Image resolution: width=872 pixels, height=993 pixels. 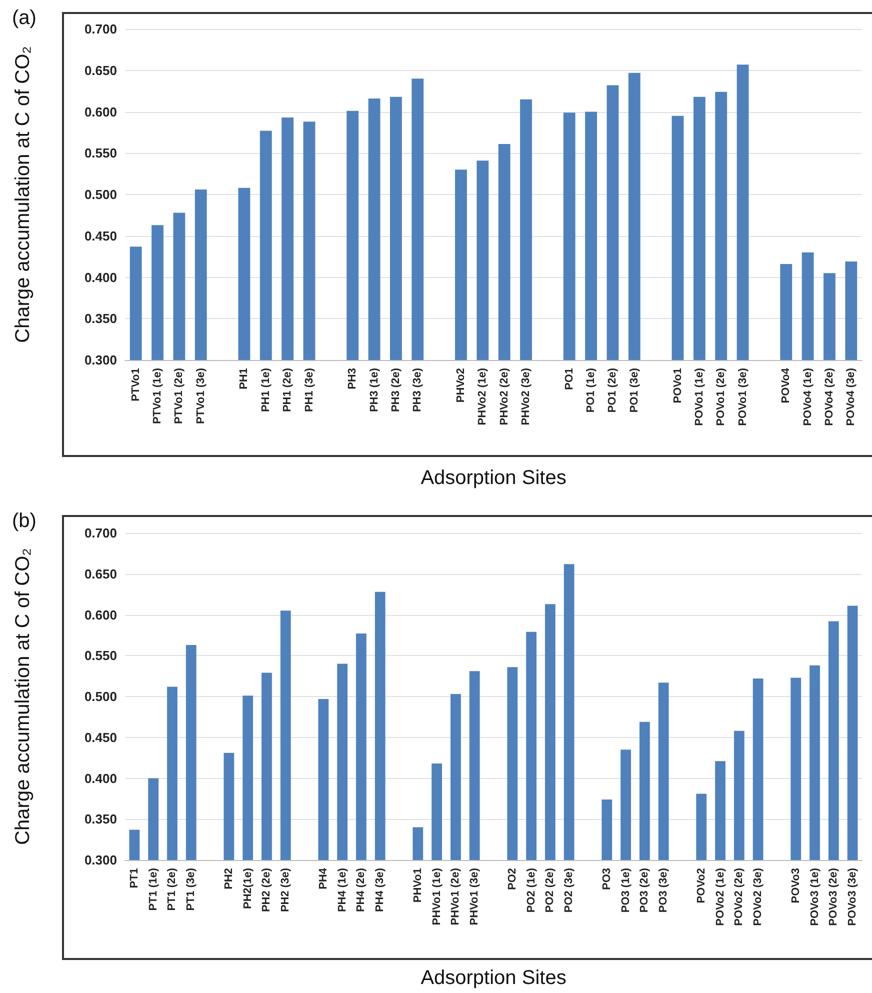 What do you see at coordinates (758, 897) in the screenshot?
I see `x-tick-label: POVo2 (3e)` at bounding box center [758, 897].